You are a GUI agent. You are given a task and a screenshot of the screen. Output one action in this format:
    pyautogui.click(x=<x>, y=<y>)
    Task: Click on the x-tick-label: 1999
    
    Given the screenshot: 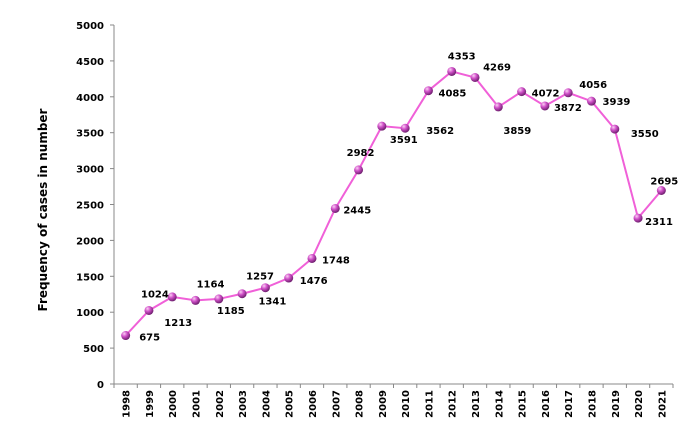 What is the action you would take?
    pyautogui.click(x=150, y=404)
    